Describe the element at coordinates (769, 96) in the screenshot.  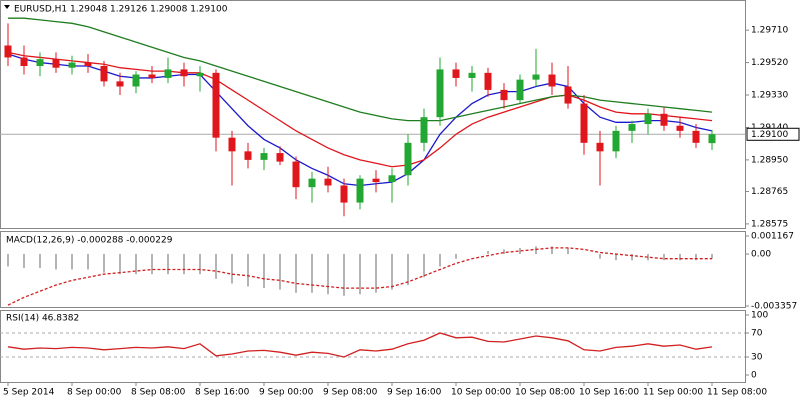
I see `y-tick-label: 1.29330` at that location.